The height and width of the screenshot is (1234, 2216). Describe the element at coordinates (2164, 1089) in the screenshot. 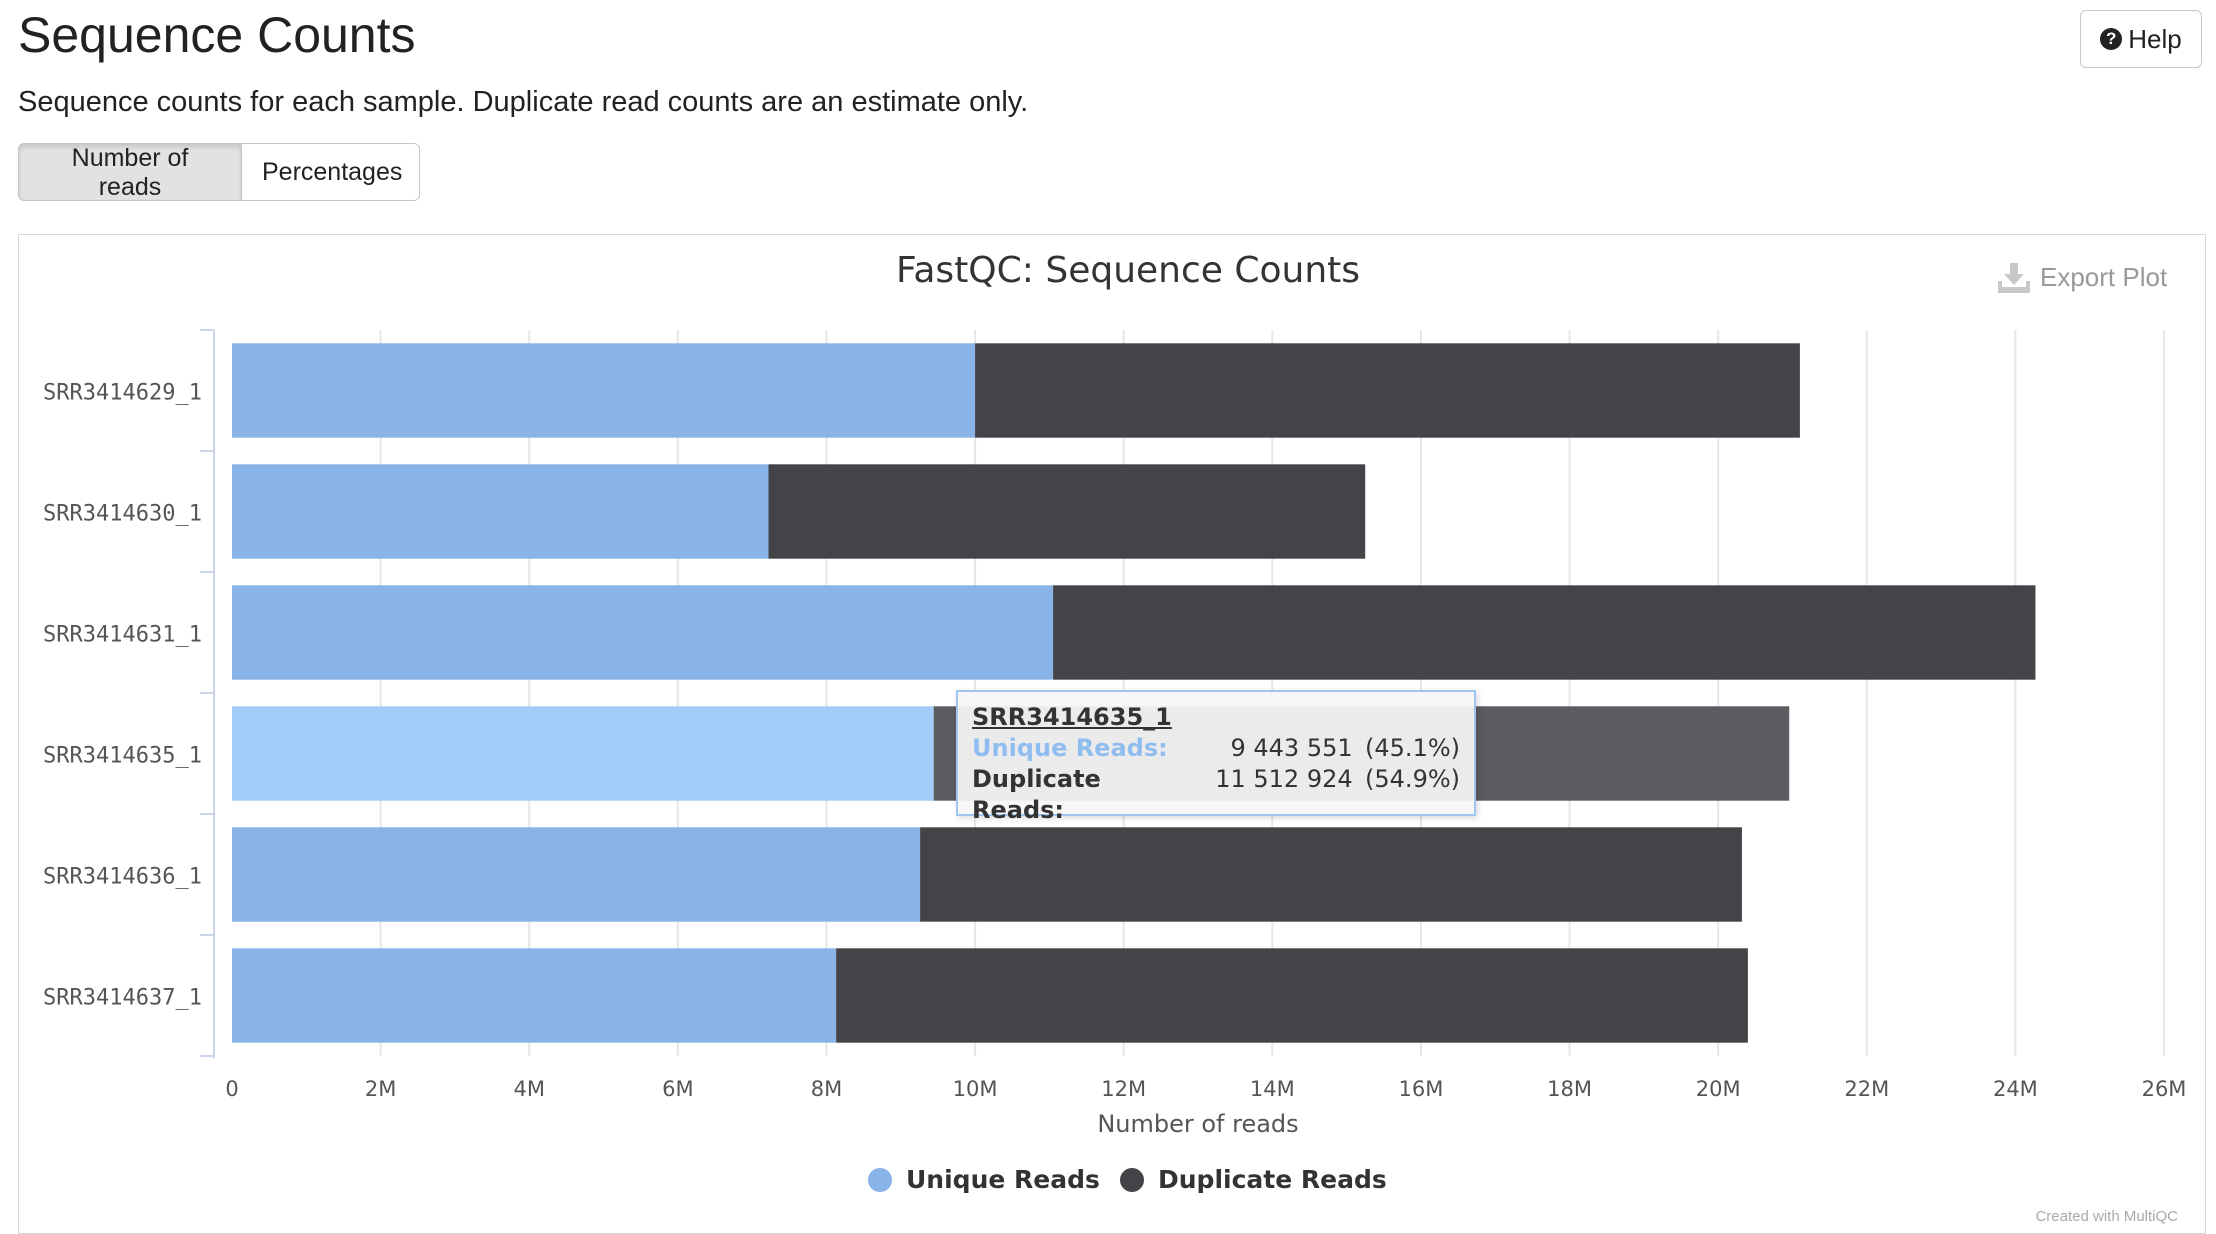

I see `x-tick-label: 26M` at that location.